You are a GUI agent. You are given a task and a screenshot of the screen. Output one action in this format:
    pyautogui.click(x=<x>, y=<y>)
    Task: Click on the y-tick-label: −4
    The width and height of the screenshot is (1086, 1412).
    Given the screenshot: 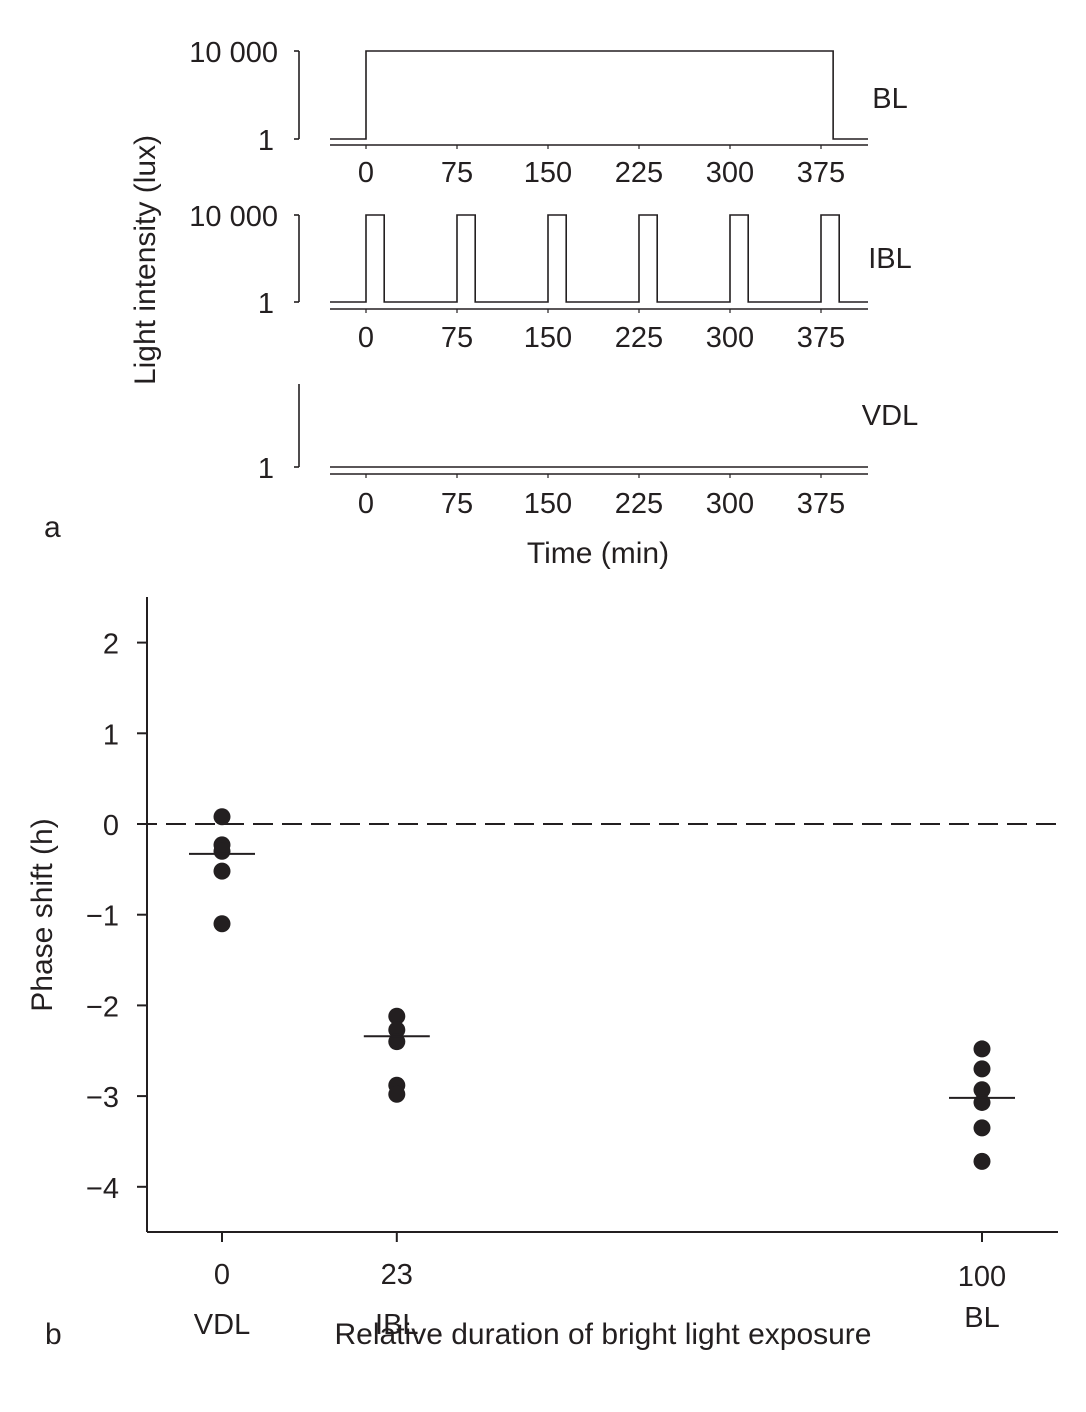 What is the action you would take?
    pyautogui.click(x=102, y=1189)
    